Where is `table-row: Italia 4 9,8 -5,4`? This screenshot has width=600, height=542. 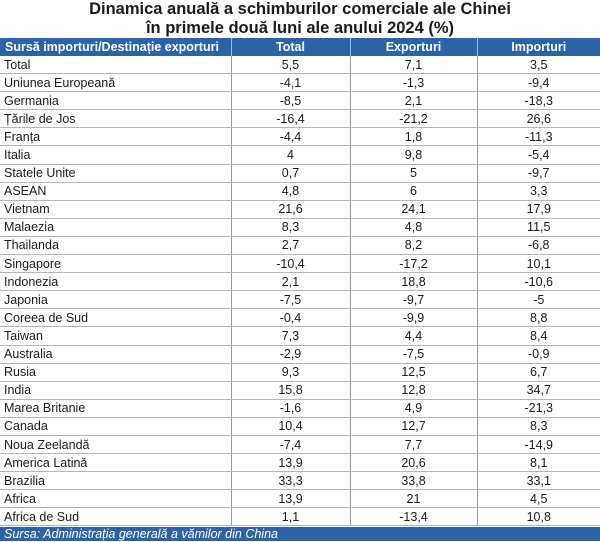 table-row: Italia 4 9,8 -5,4 is located at coordinates (300, 155).